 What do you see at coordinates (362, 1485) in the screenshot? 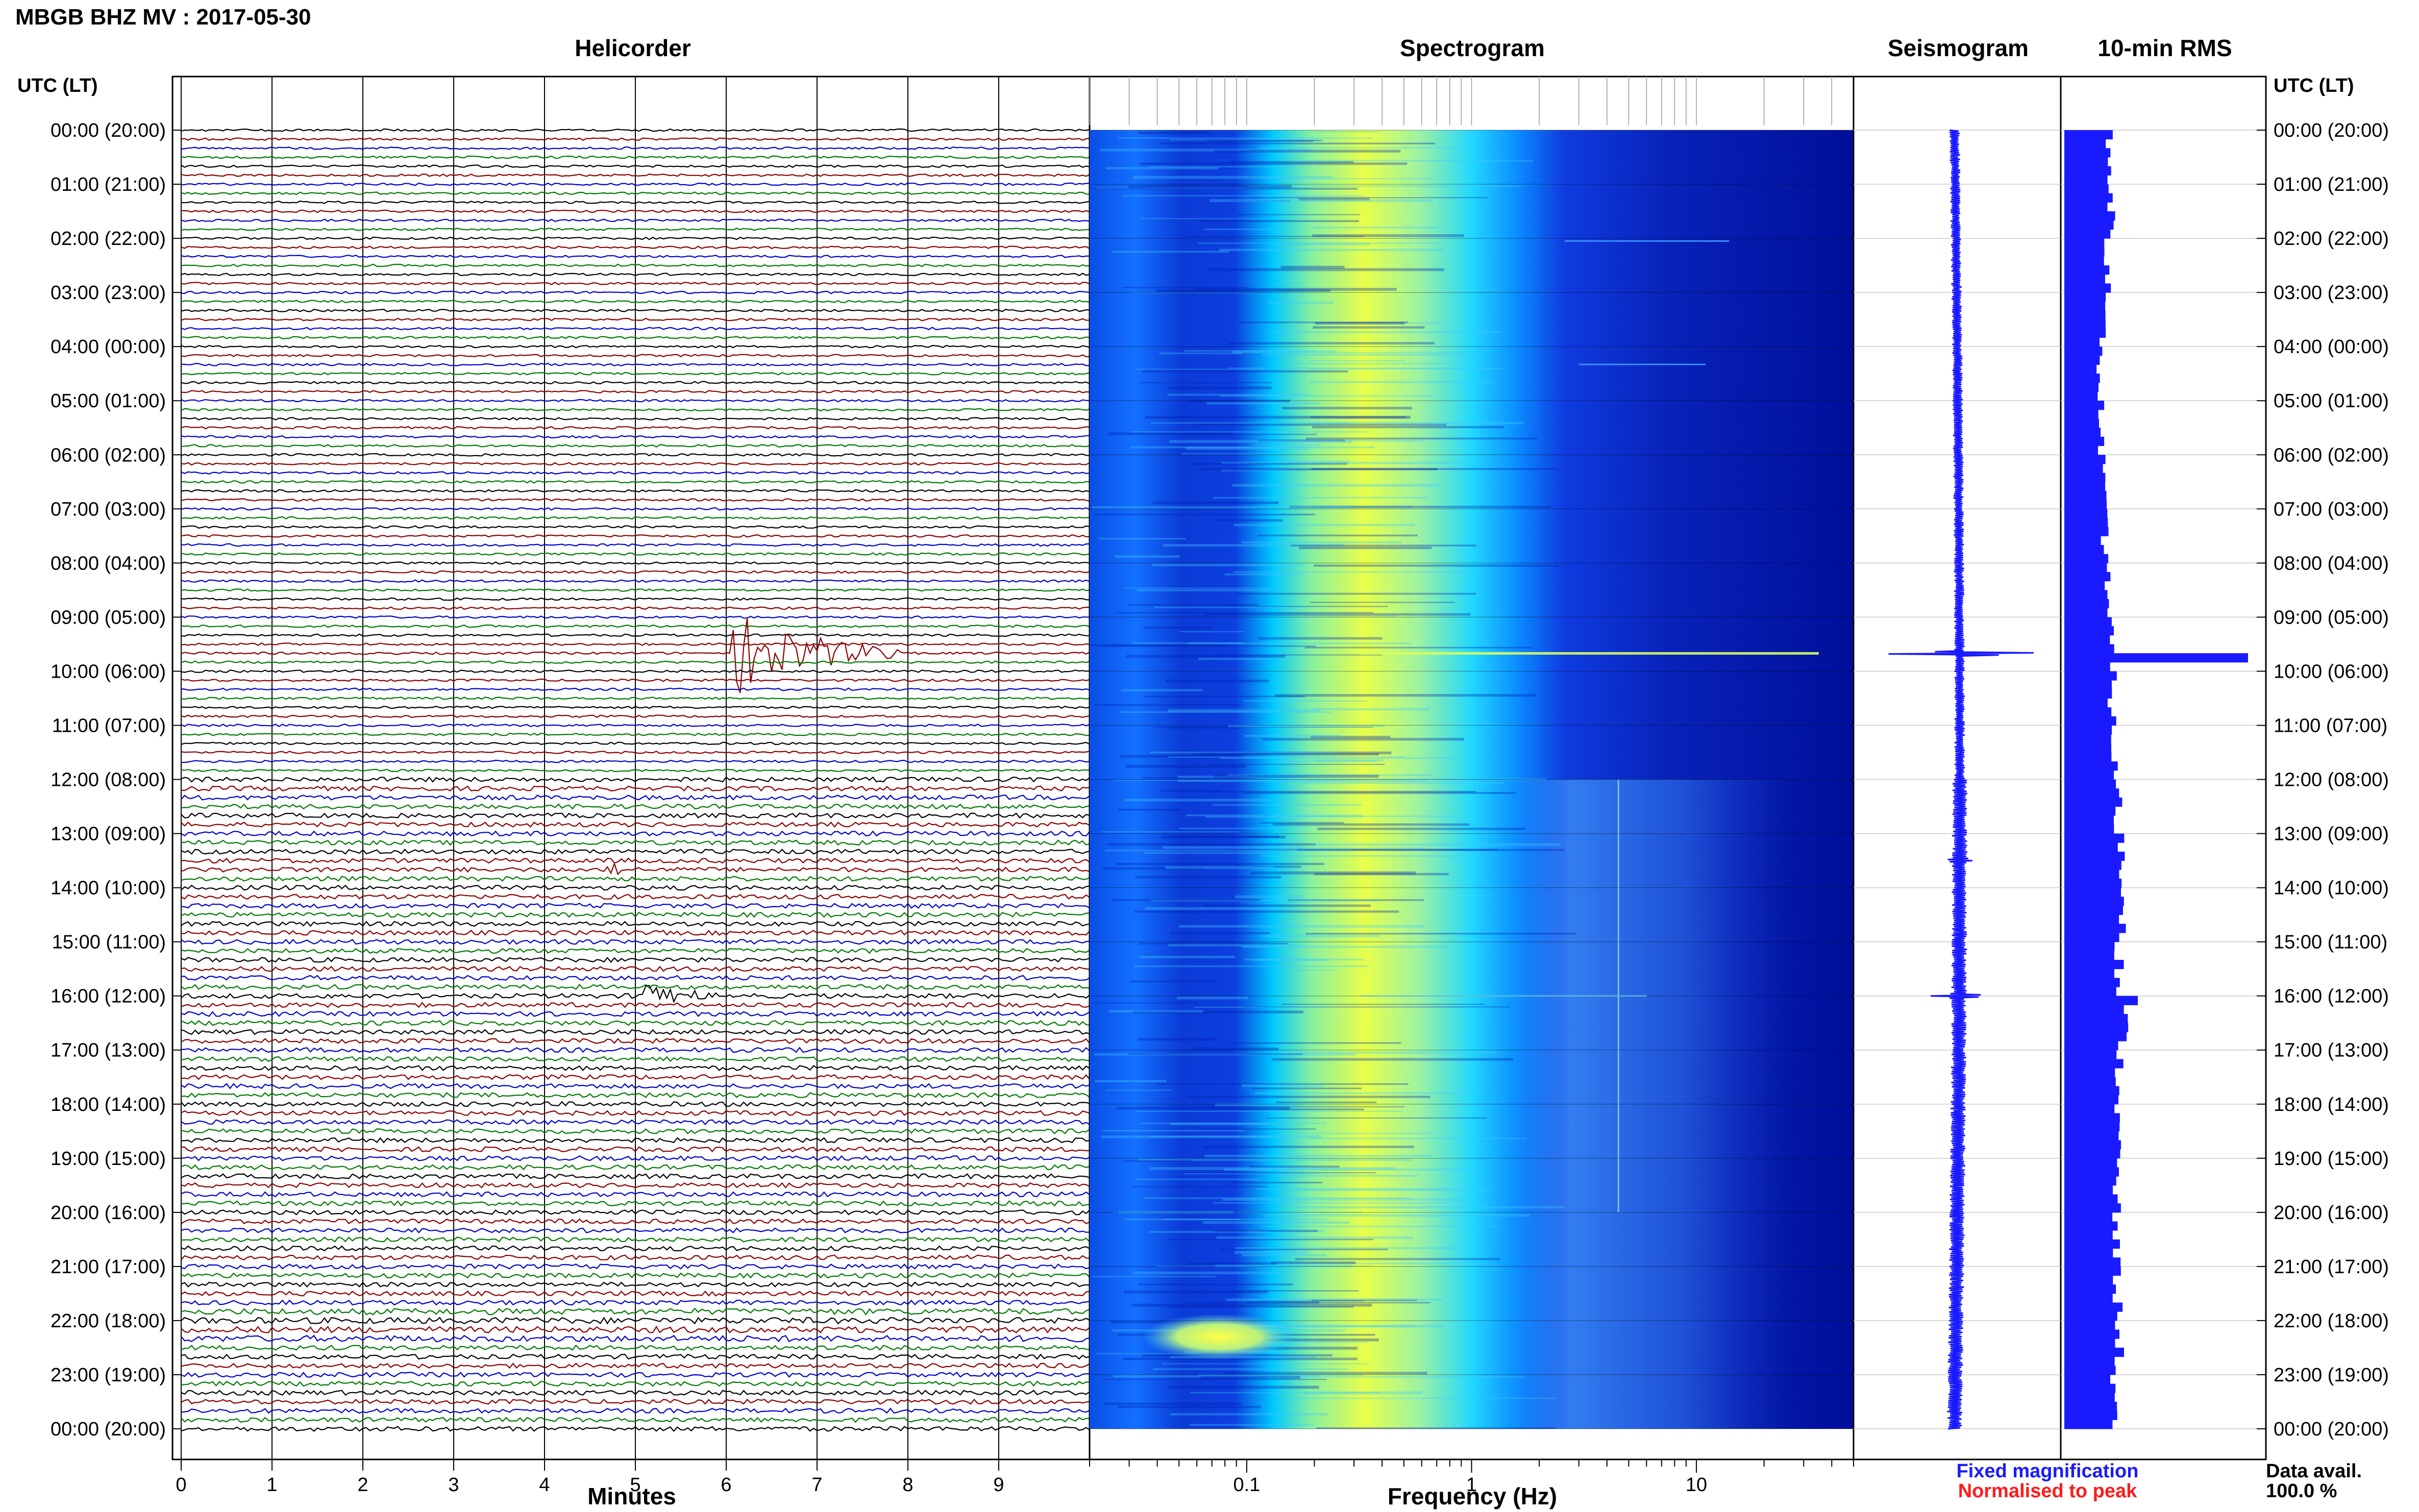
I see `minutes-tick-label: 2` at bounding box center [362, 1485].